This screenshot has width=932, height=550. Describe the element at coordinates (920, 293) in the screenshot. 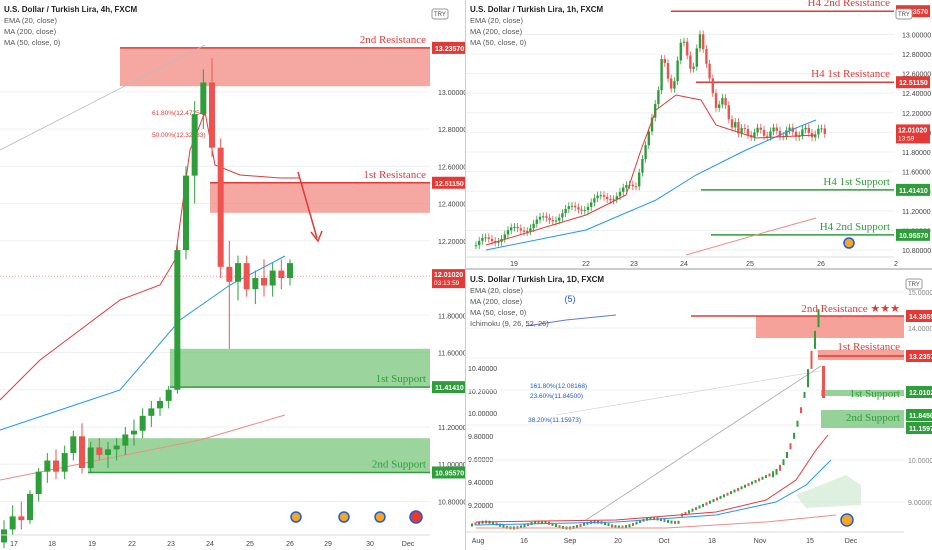

I see `y-tick-label-right: 15.00000` at that location.